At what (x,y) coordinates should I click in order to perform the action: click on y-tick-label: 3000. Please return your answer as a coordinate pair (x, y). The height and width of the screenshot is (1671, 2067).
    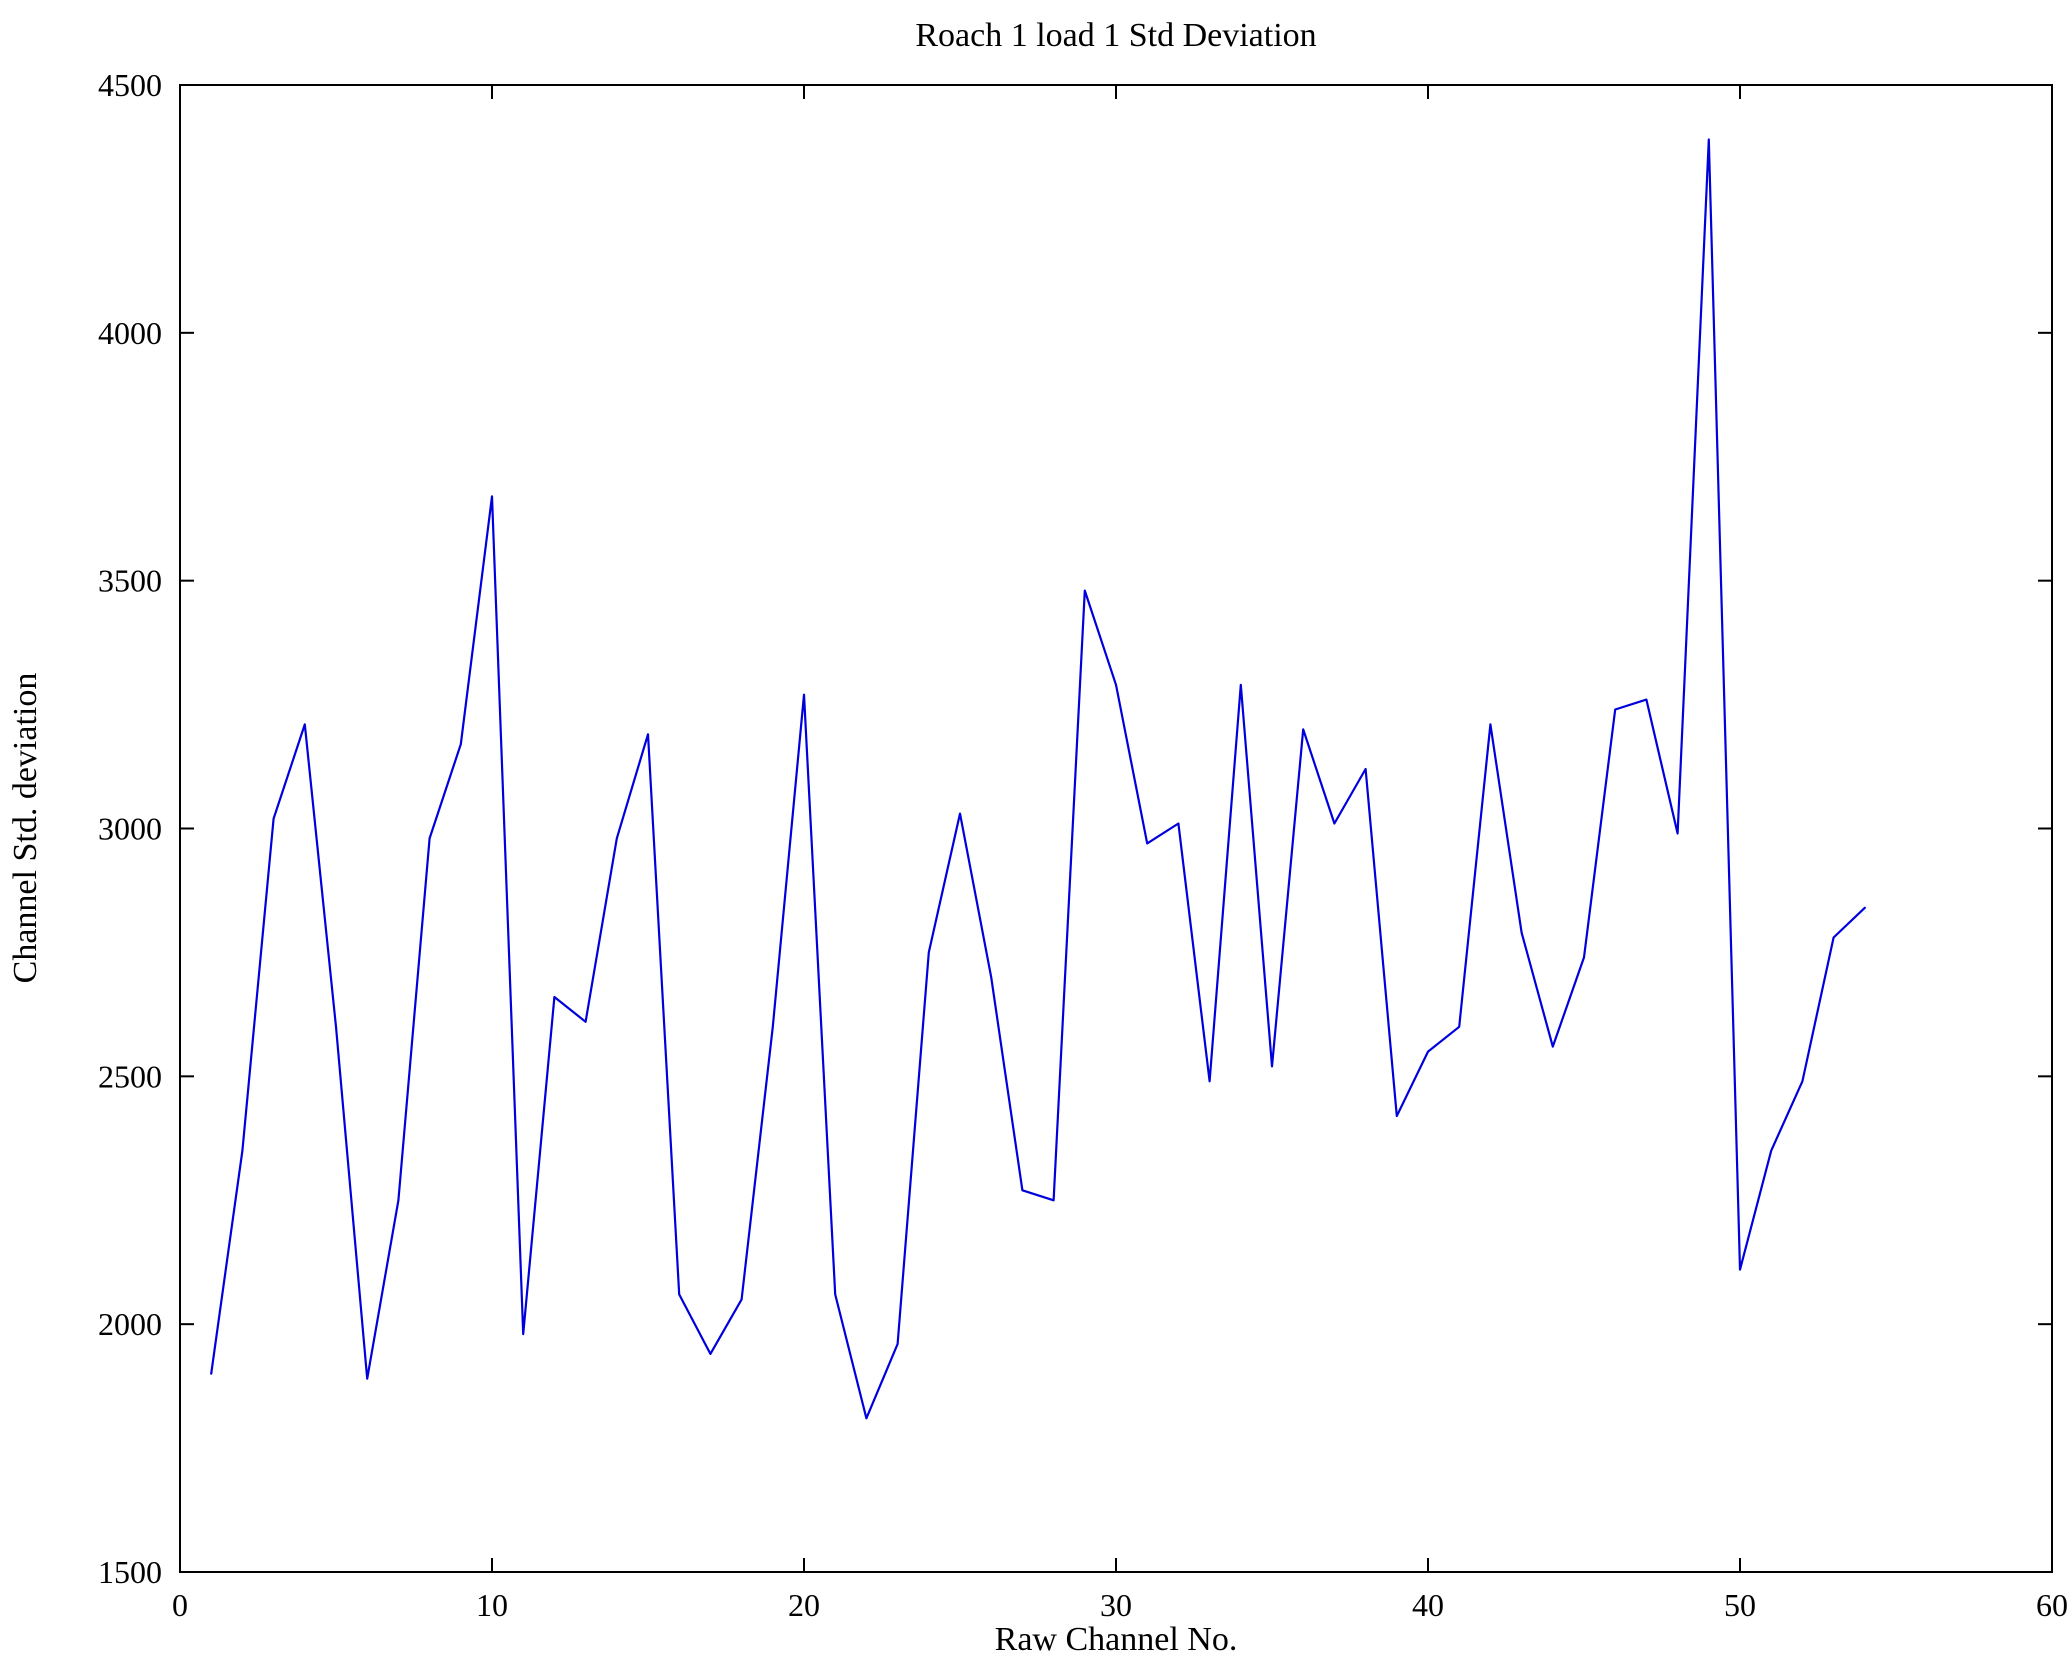
    Looking at the image, I should click on (130, 829).